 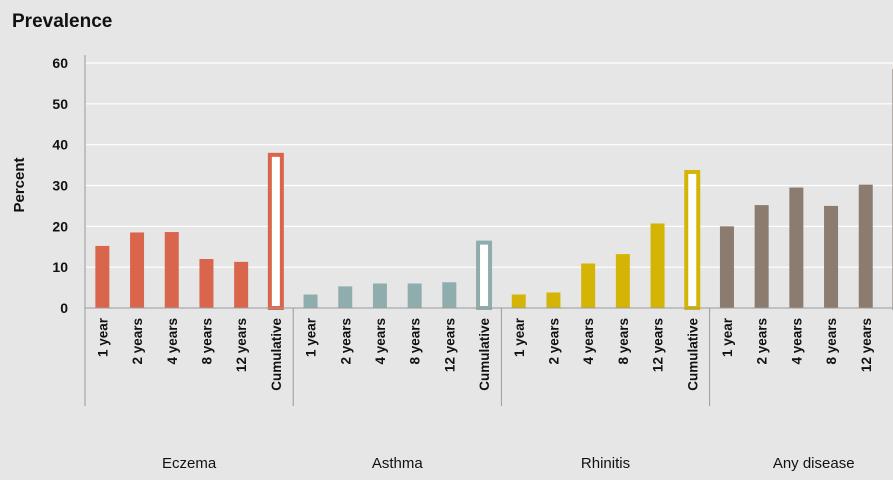 What do you see at coordinates (60, 267) in the screenshot?
I see `y-tick-label: 10` at bounding box center [60, 267].